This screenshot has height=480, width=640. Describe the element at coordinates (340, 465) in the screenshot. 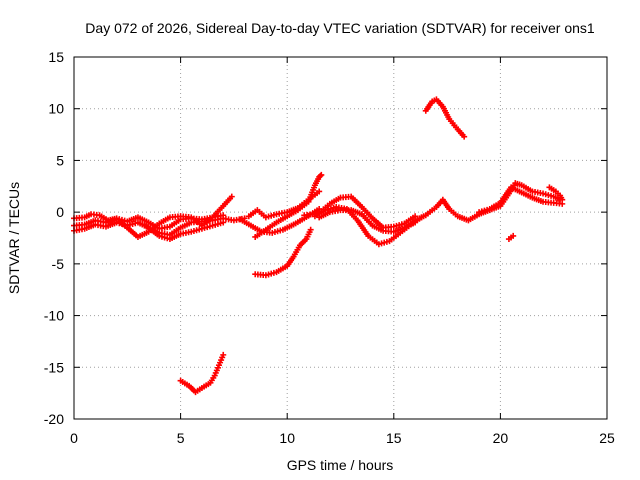

I see `x-axis-label: GPS time / hours` at that location.